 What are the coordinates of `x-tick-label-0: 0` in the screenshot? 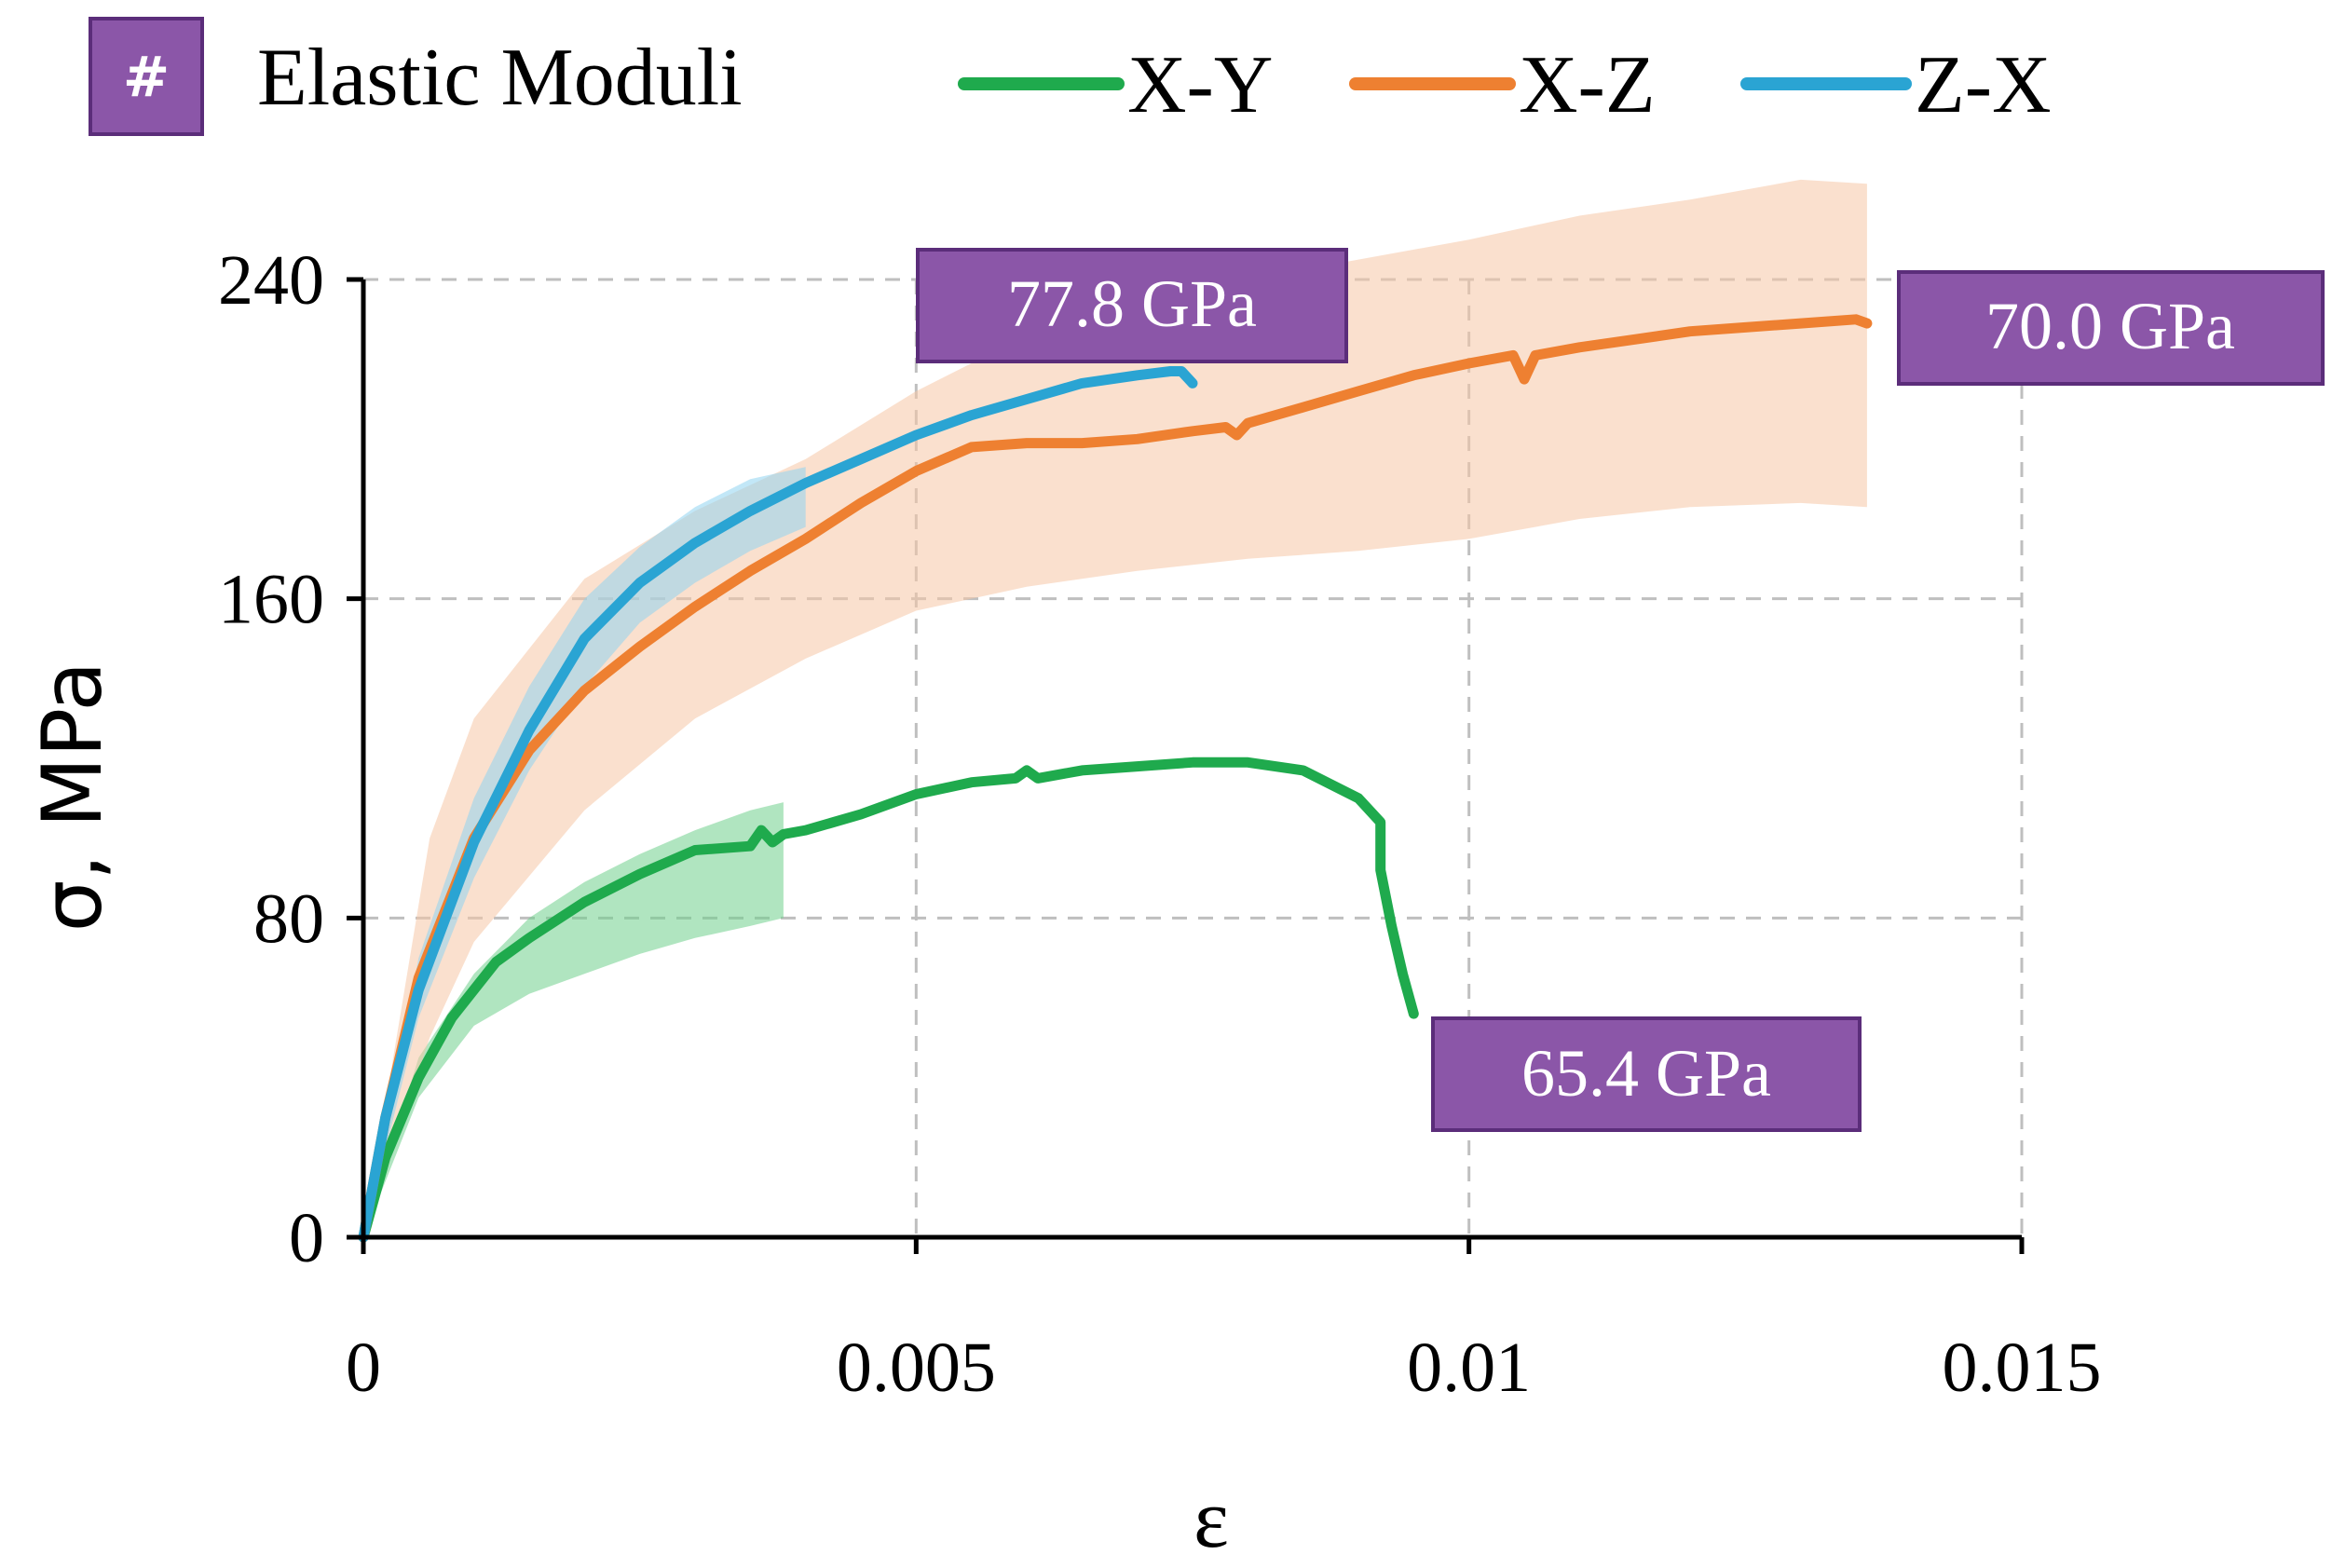 It's located at (363, 1368).